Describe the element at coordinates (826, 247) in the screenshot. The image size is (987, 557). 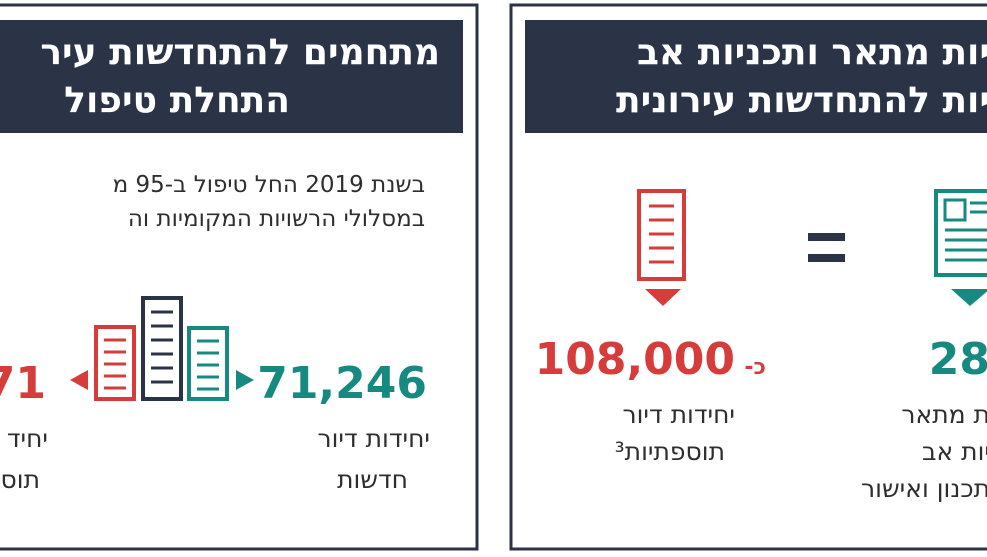
I see `equals-sign` at that location.